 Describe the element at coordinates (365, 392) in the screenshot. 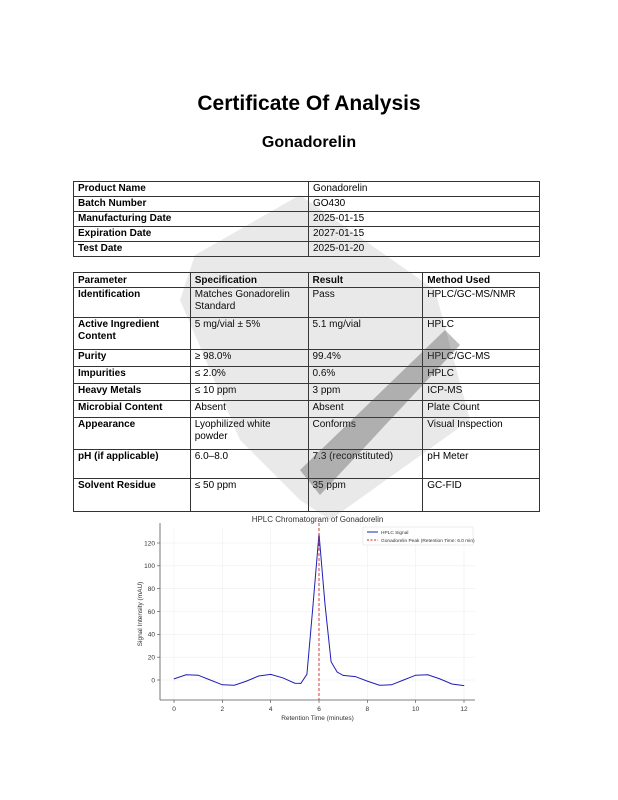

I see `table-cell: 3 ppm` at that location.